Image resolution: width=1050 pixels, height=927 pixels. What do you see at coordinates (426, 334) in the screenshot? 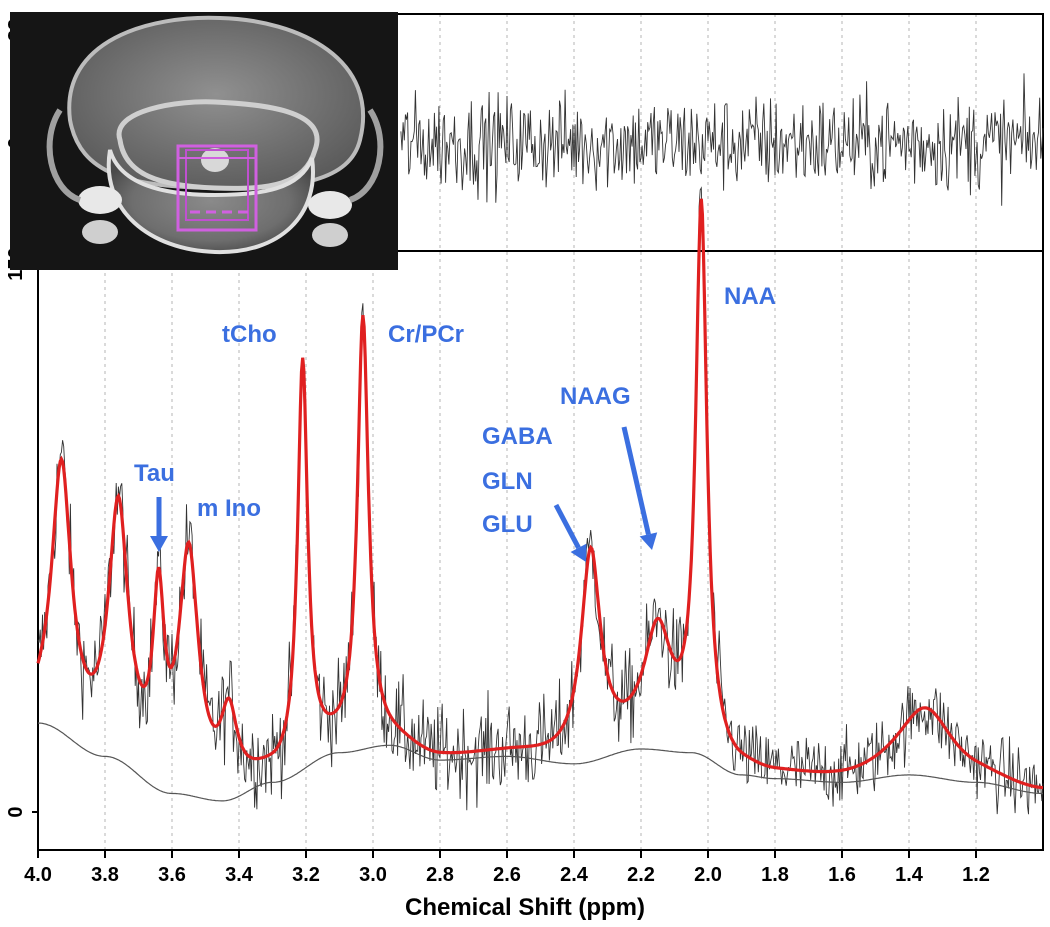
I see `peak-label: Cr/PCr` at bounding box center [426, 334].